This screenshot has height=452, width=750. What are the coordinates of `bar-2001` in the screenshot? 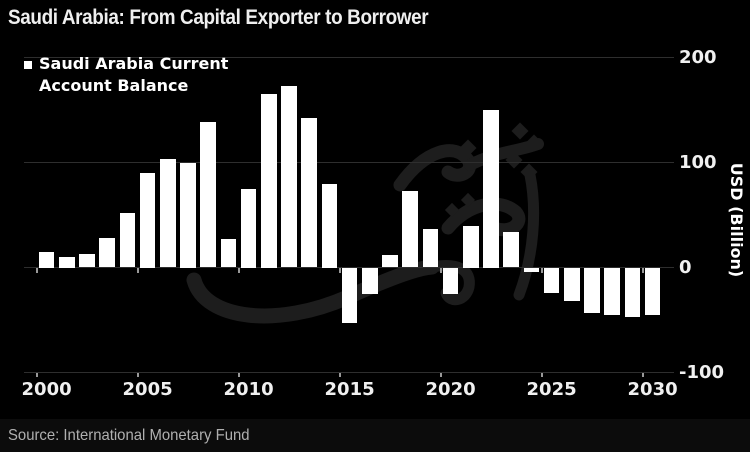 It's located at (67, 262).